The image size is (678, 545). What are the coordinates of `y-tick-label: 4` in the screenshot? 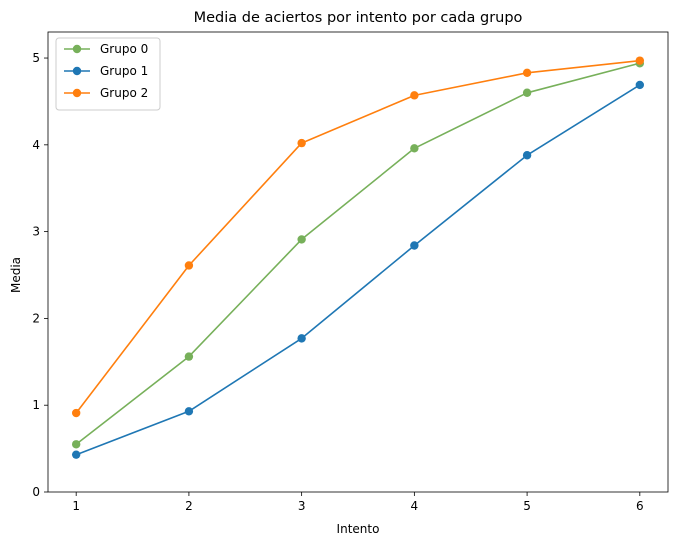 It's located at (36, 145).